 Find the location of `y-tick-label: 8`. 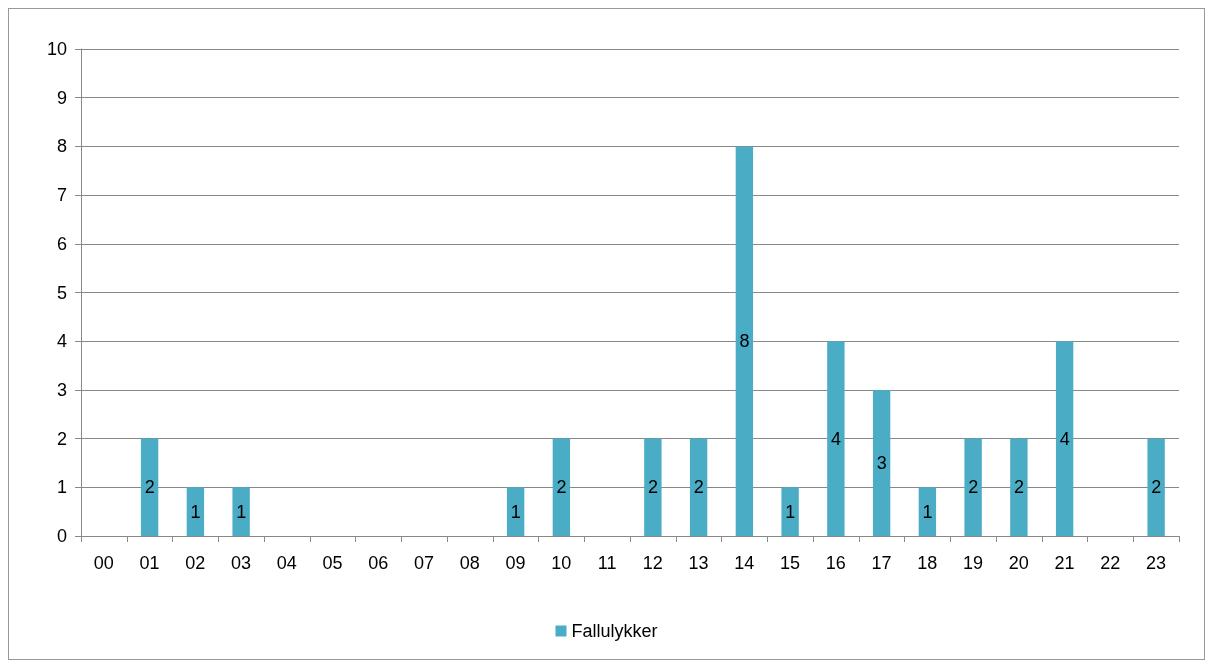

y-tick-label: 8 is located at coordinates (61, 146).